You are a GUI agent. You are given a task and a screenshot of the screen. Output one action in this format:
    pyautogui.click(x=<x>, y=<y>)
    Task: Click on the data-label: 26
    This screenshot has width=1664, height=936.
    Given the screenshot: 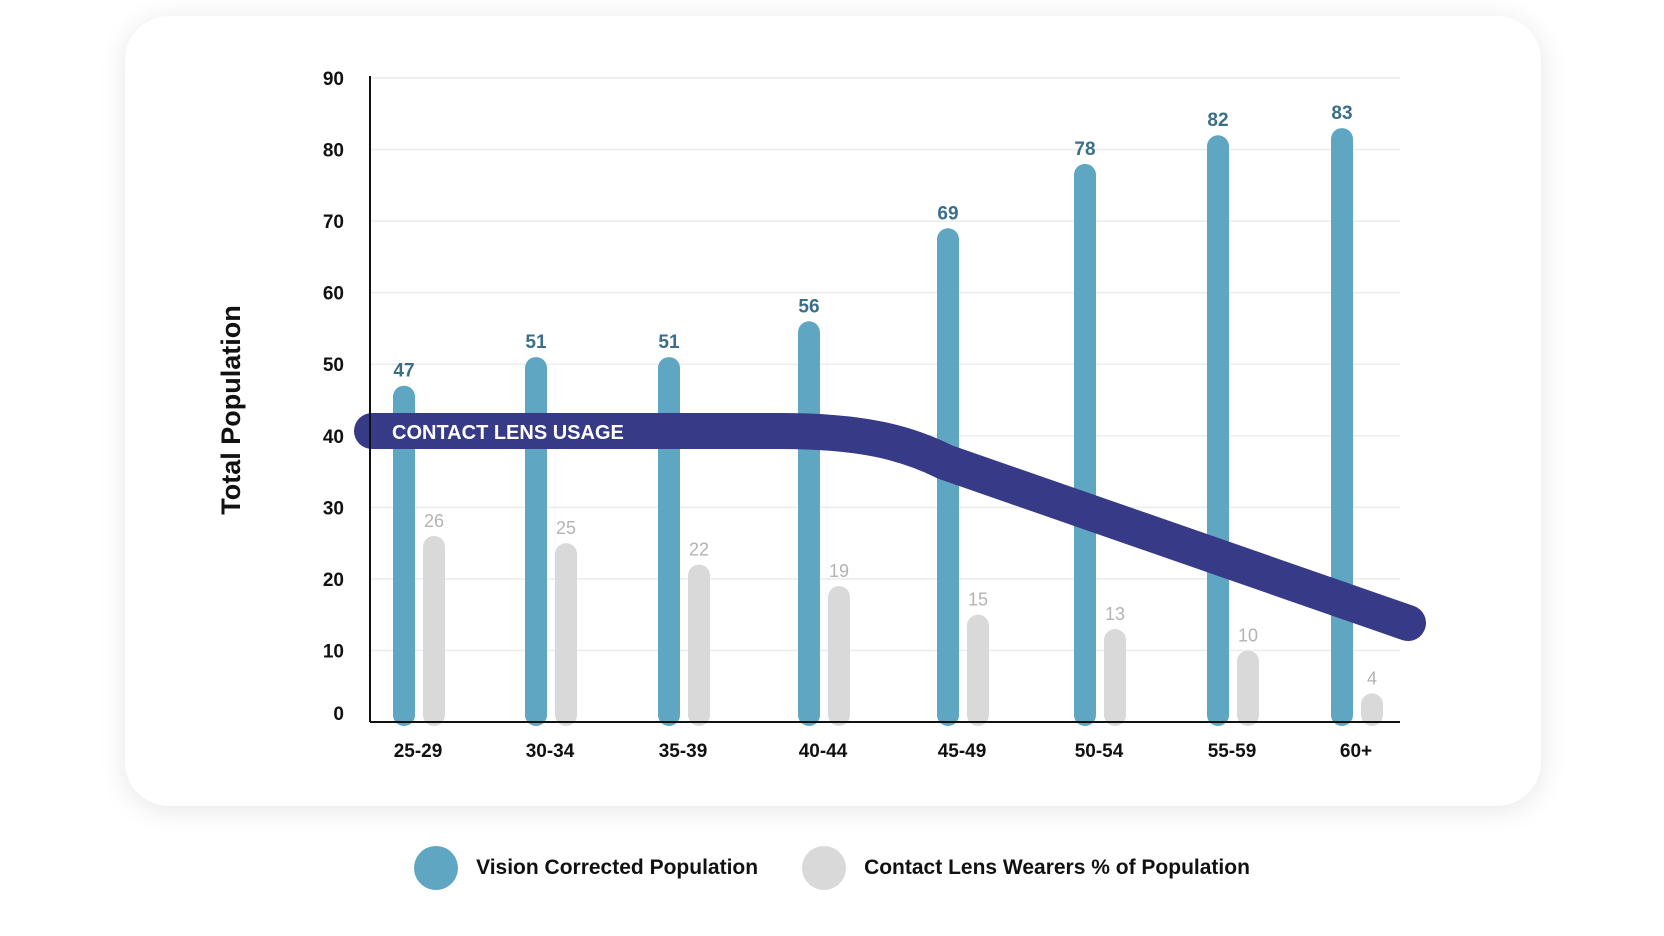 What is the action you would take?
    pyautogui.click(x=434, y=521)
    